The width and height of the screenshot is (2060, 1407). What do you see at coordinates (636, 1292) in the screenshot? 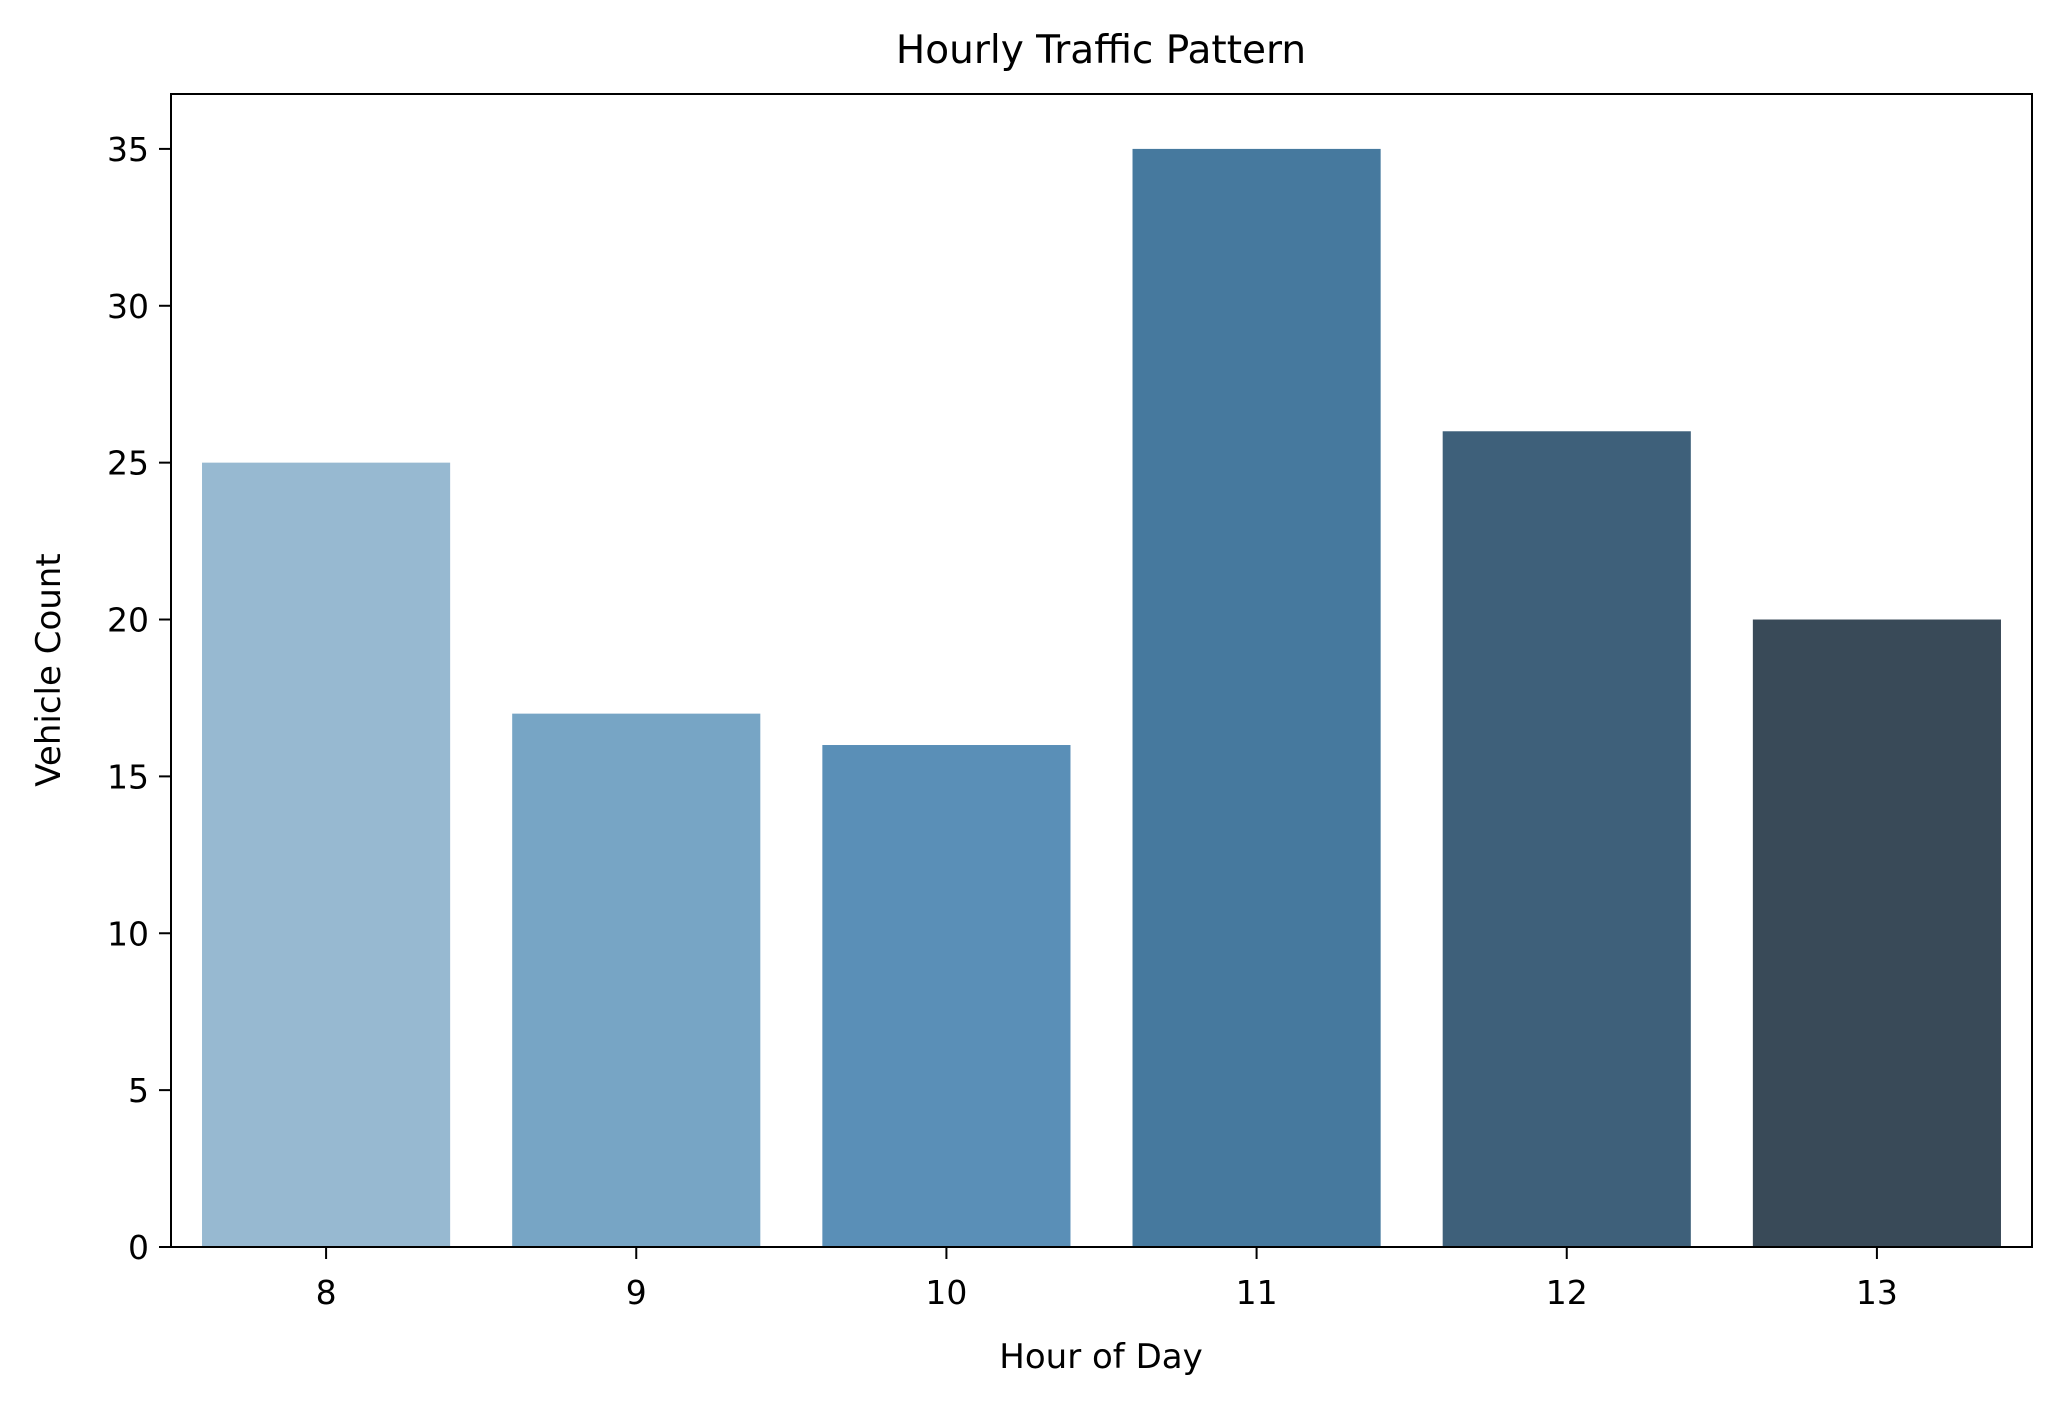
I see `x-tick-label: 9` at bounding box center [636, 1292].